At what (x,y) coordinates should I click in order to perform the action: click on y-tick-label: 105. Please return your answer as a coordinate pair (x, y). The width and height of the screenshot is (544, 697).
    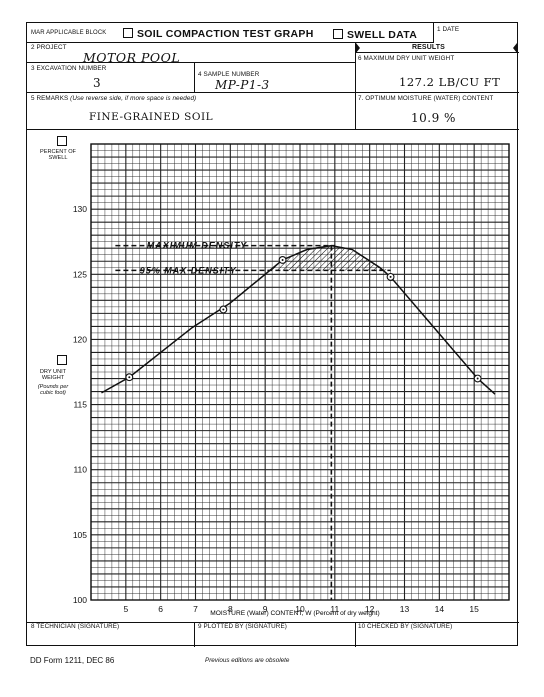
    Looking at the image, I should click on (80, 535).